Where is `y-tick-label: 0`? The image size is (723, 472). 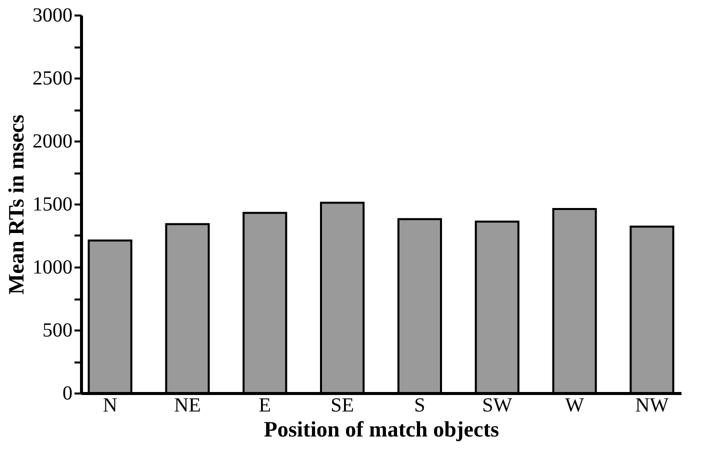
y-tick-label: 0 is located at coordinates (67, 393).